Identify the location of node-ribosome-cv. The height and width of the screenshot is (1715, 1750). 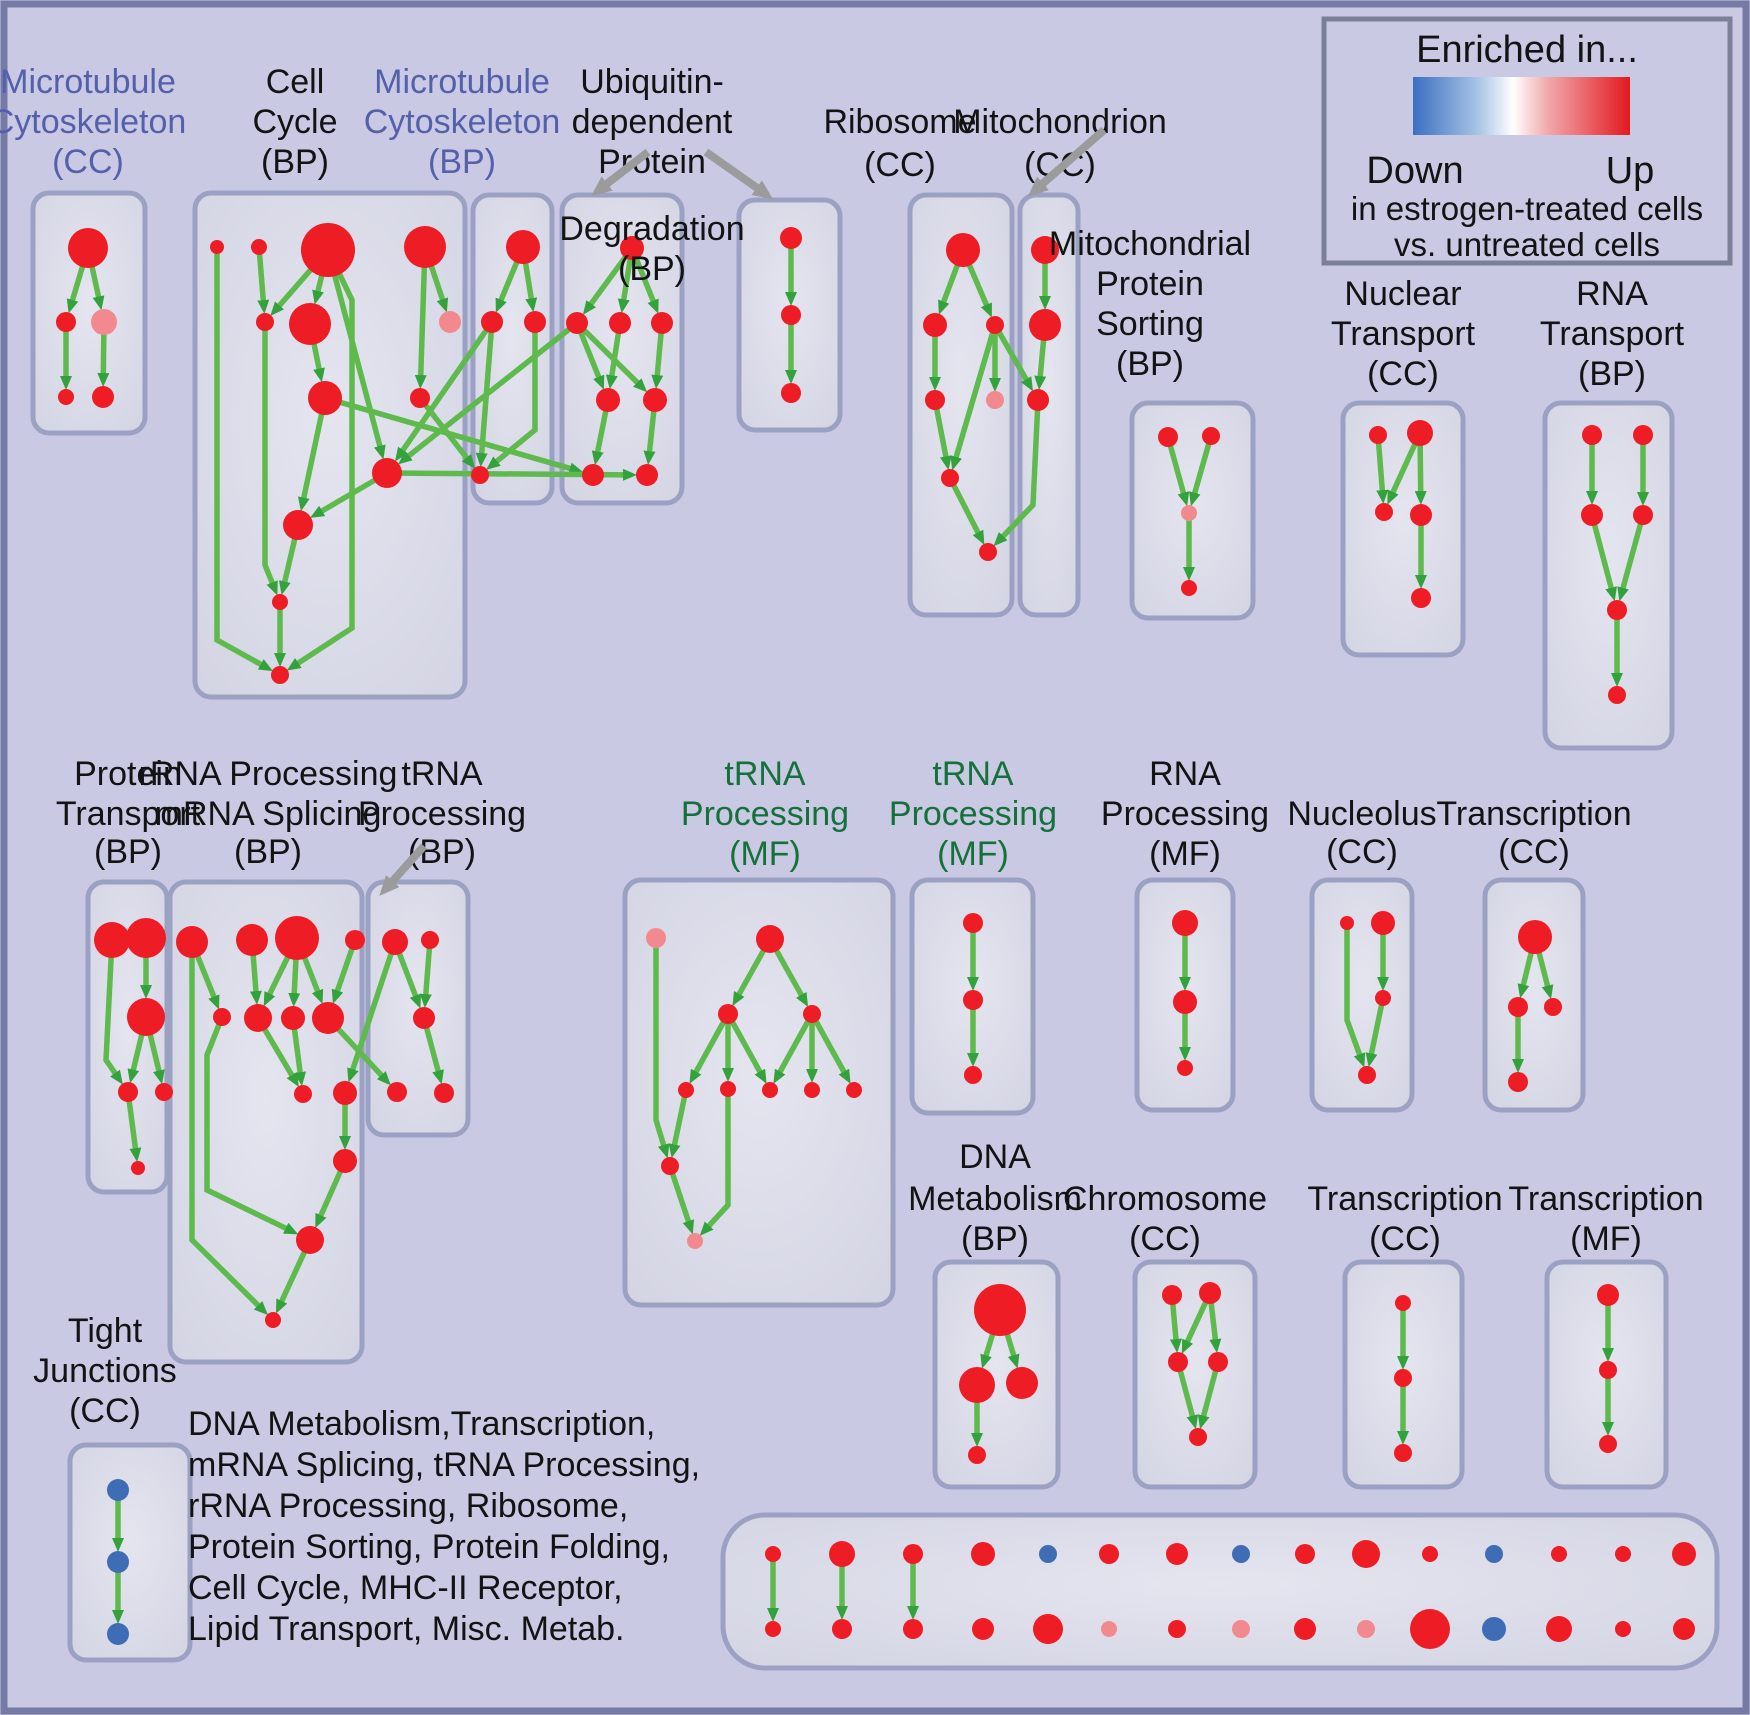
(950, 478).